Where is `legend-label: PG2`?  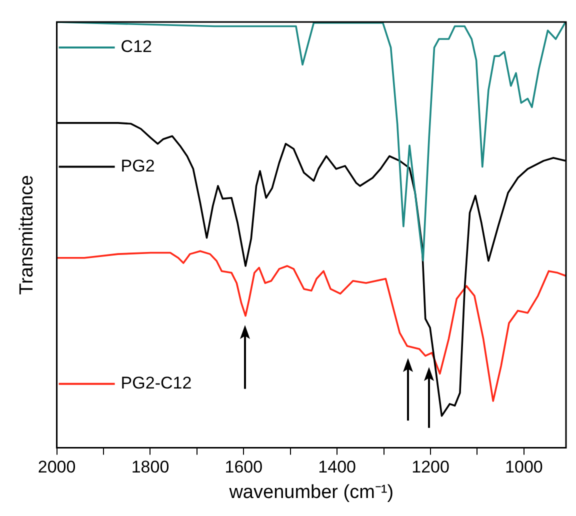 legend-label: PG2 is located at coordinates (137, 166).